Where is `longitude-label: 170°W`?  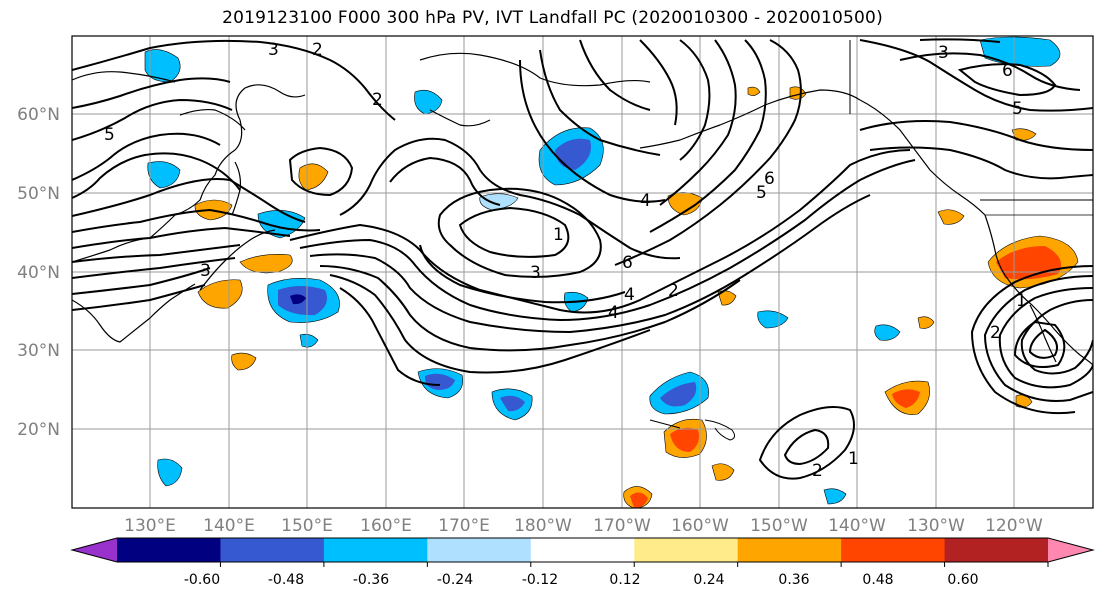 longitude-label: 170°W is located at coordinates (622, 526).